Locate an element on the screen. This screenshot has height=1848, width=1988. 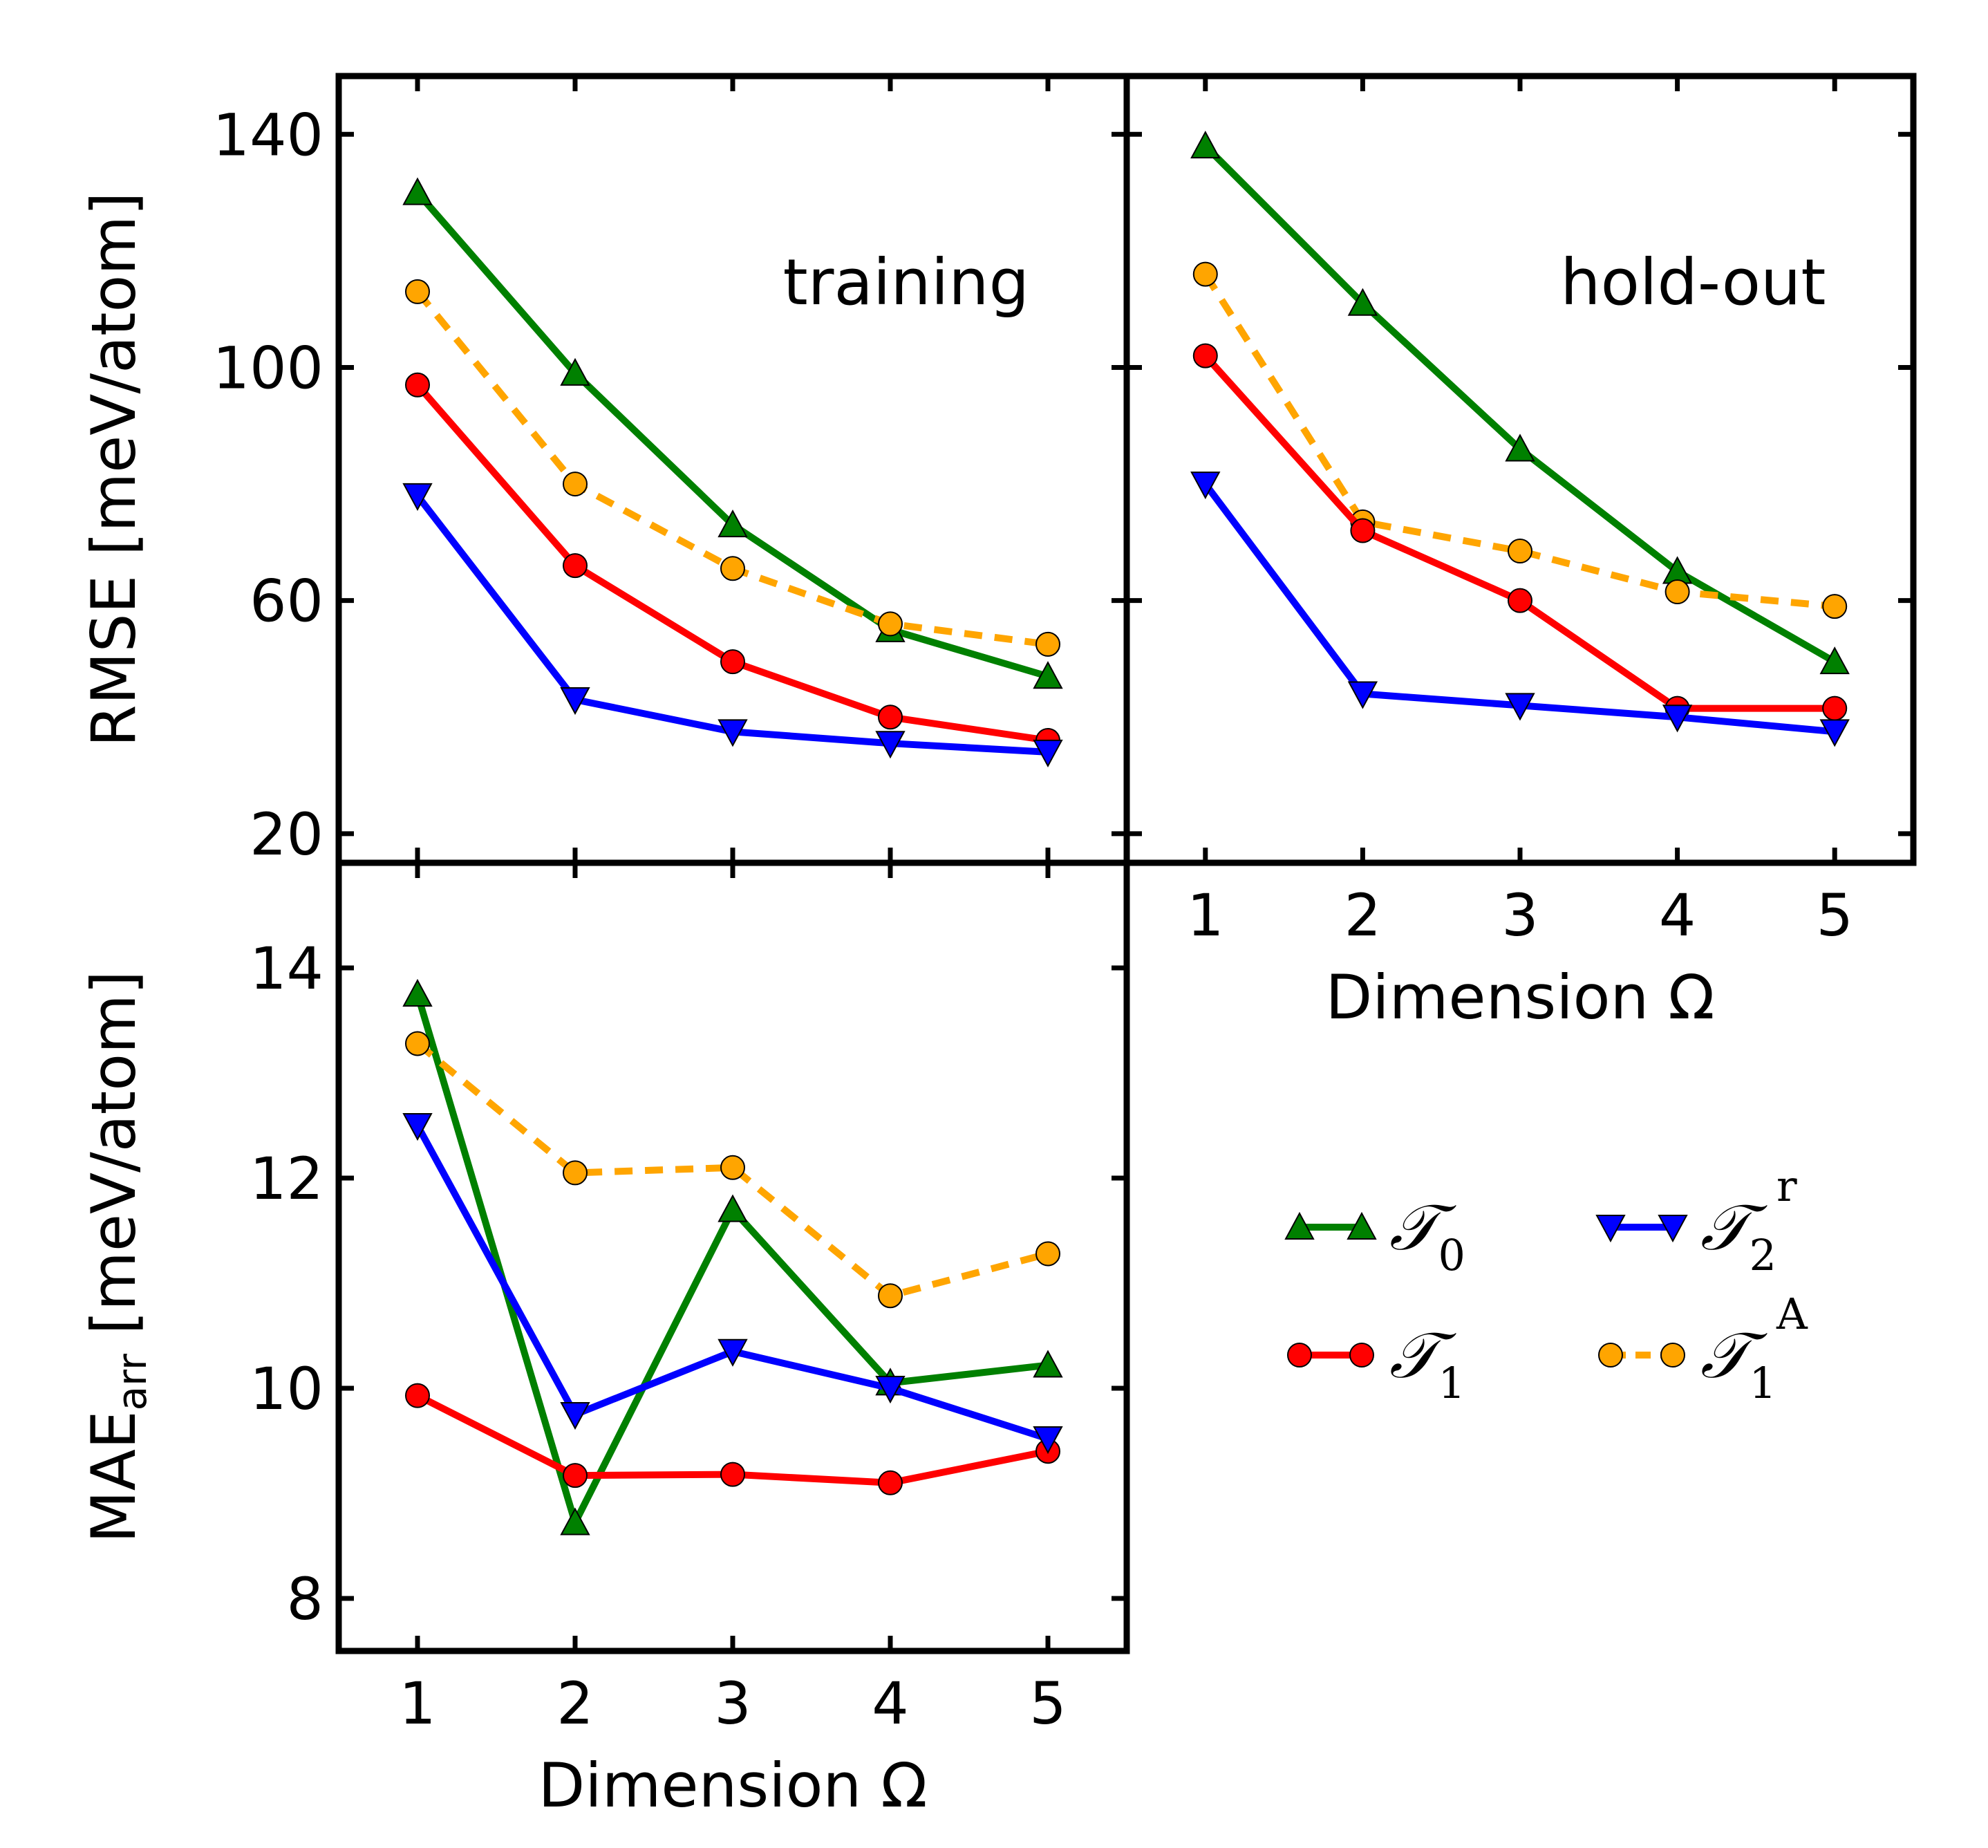
legend-item-T0: 𝒯0 is located at coordinates (1374, 1235).